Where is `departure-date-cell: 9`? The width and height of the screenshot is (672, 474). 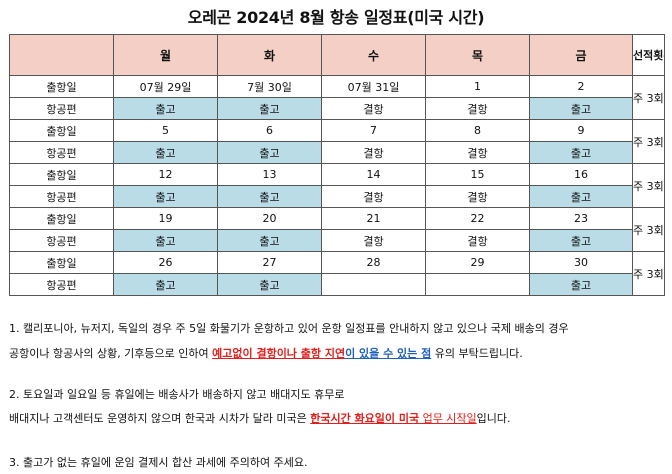 departure-date-cell: 9 is located at coordinates (581, 130).